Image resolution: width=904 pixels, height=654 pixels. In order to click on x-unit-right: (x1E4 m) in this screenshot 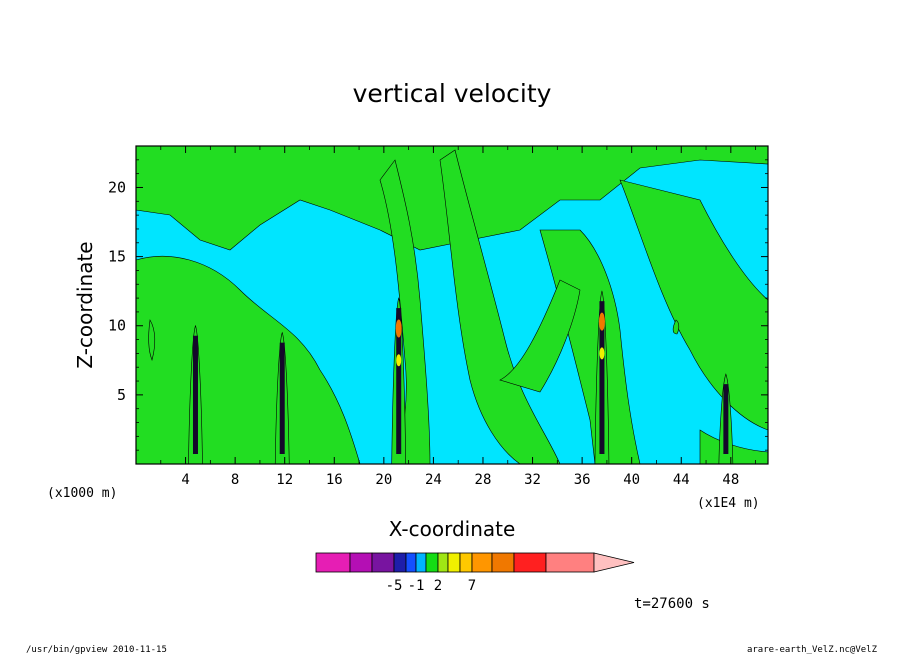, I will do `click(728, 503)`.